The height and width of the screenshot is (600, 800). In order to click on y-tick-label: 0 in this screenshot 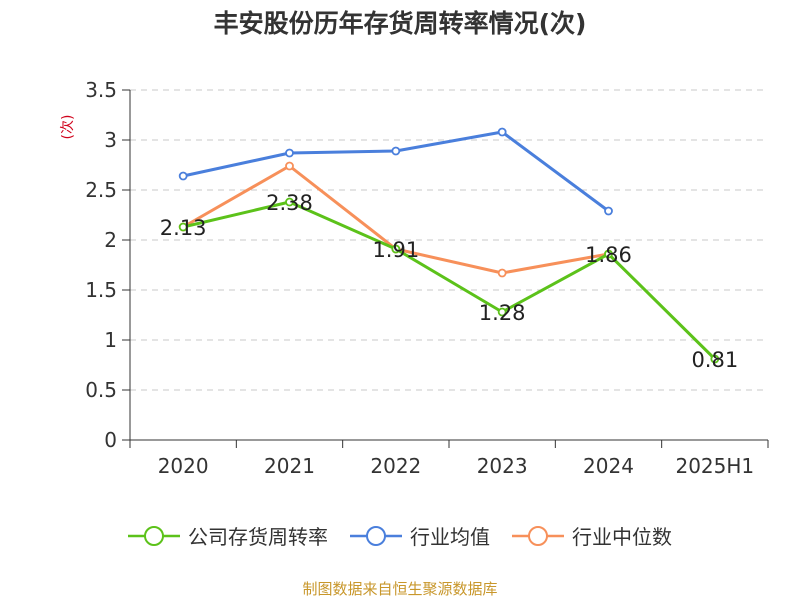, I will do `click(110, 440)`.